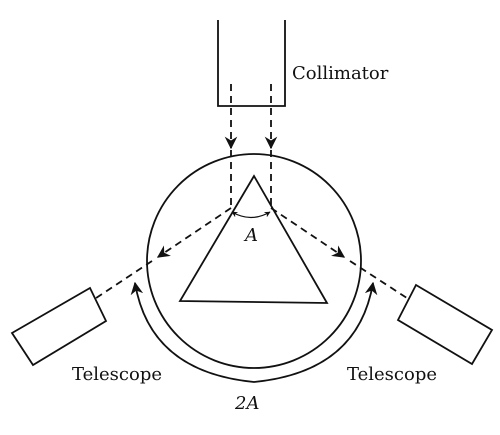 This screenshot has width=500, height=435. Describe the element at coordinates (445, 324) in the screenshot. I see `telescope-right` at that location.